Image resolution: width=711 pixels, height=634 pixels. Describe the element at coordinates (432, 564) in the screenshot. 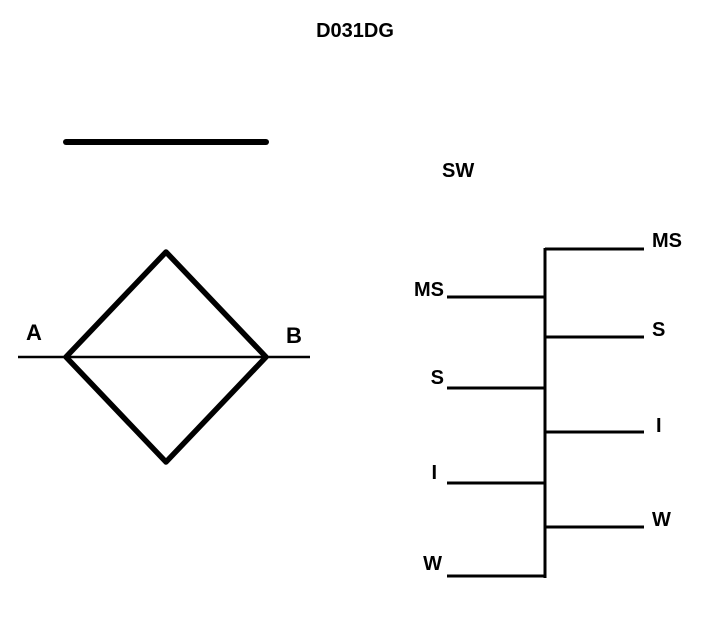

I see `left-label-w: W` at that location.